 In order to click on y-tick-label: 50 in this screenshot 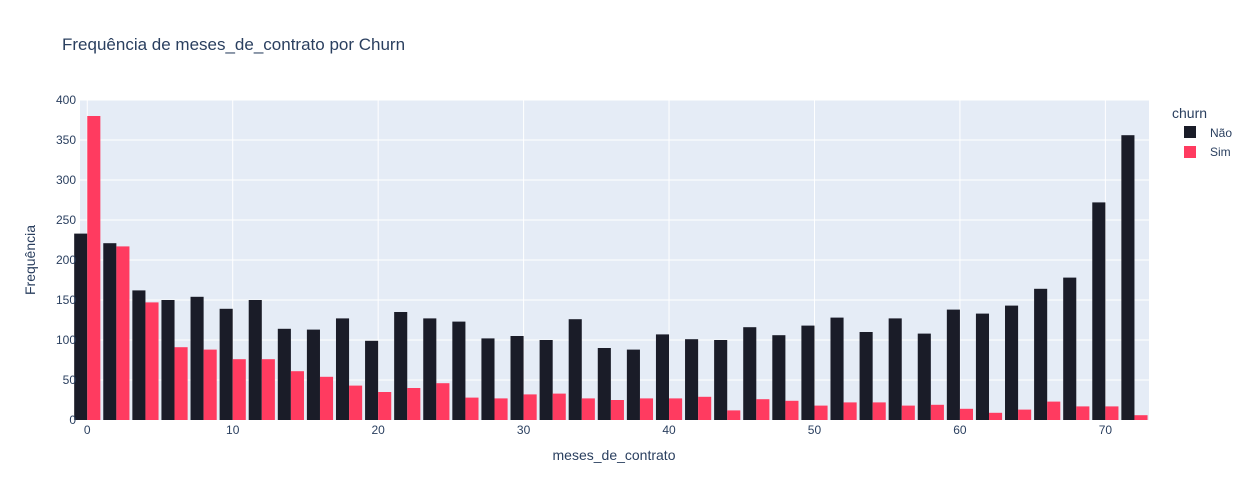, I will do `click(70, 380)`.